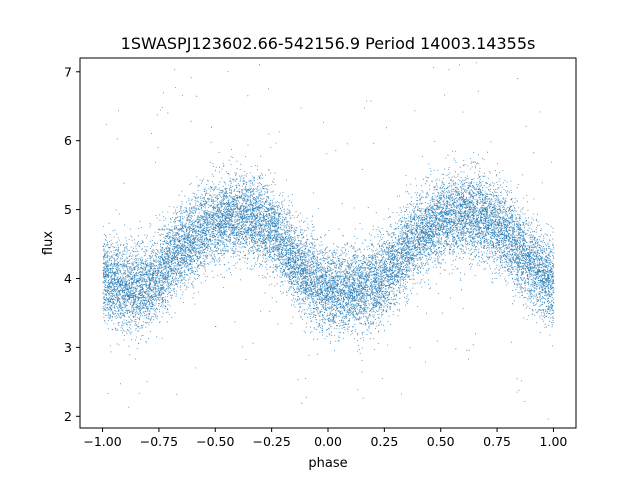 The image size is (640, 480). What do you see at coordinates (102, 441) in the screenshot?
I see `x-tick-label: −1.00` at bounding box center [102, 441].